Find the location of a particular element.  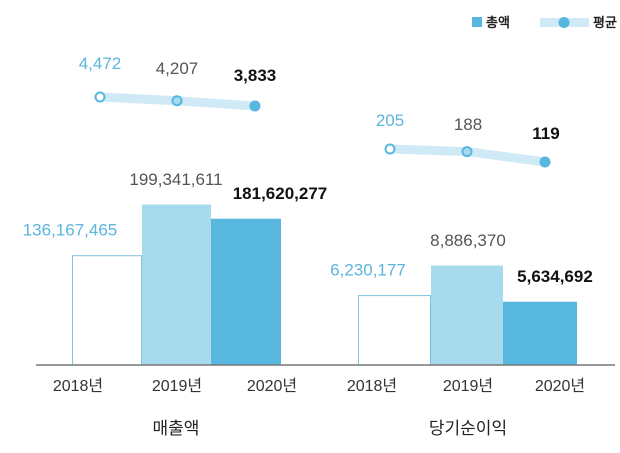

average-label: 119 is located at coordinates (545, 133).